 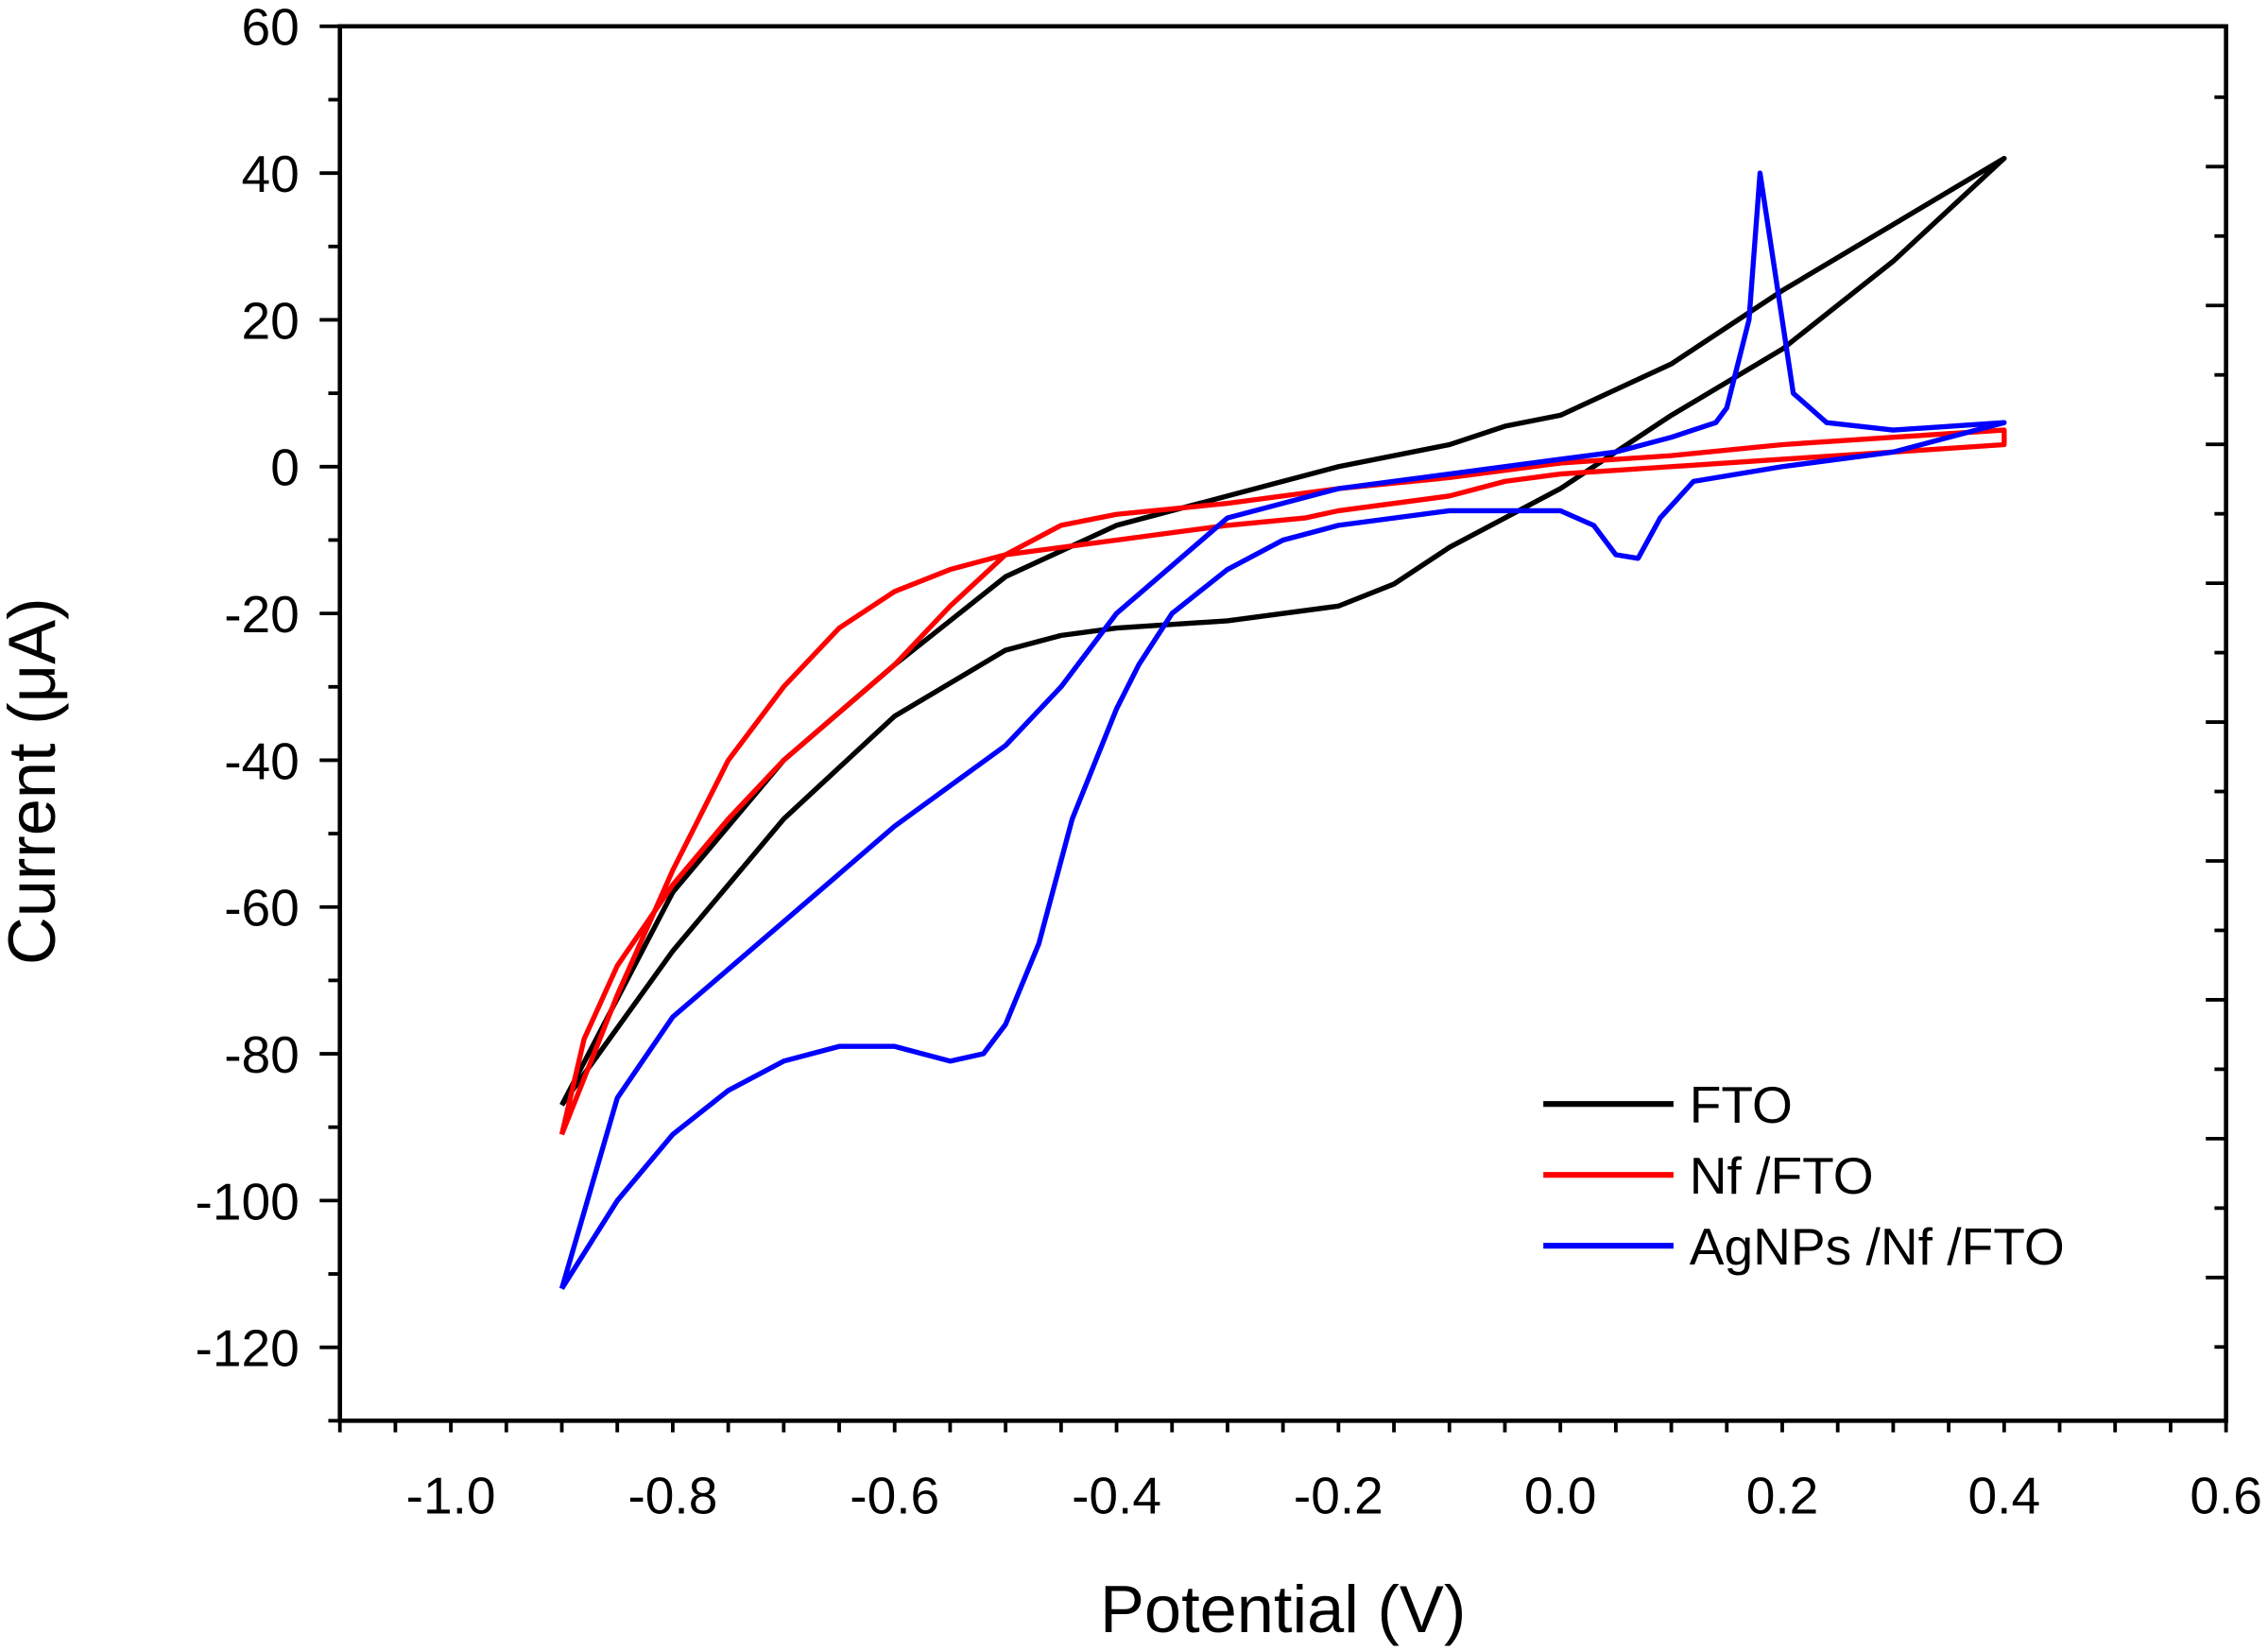 I want to click on x-tick-label: 0.0, so click(x=1560, y=1495).